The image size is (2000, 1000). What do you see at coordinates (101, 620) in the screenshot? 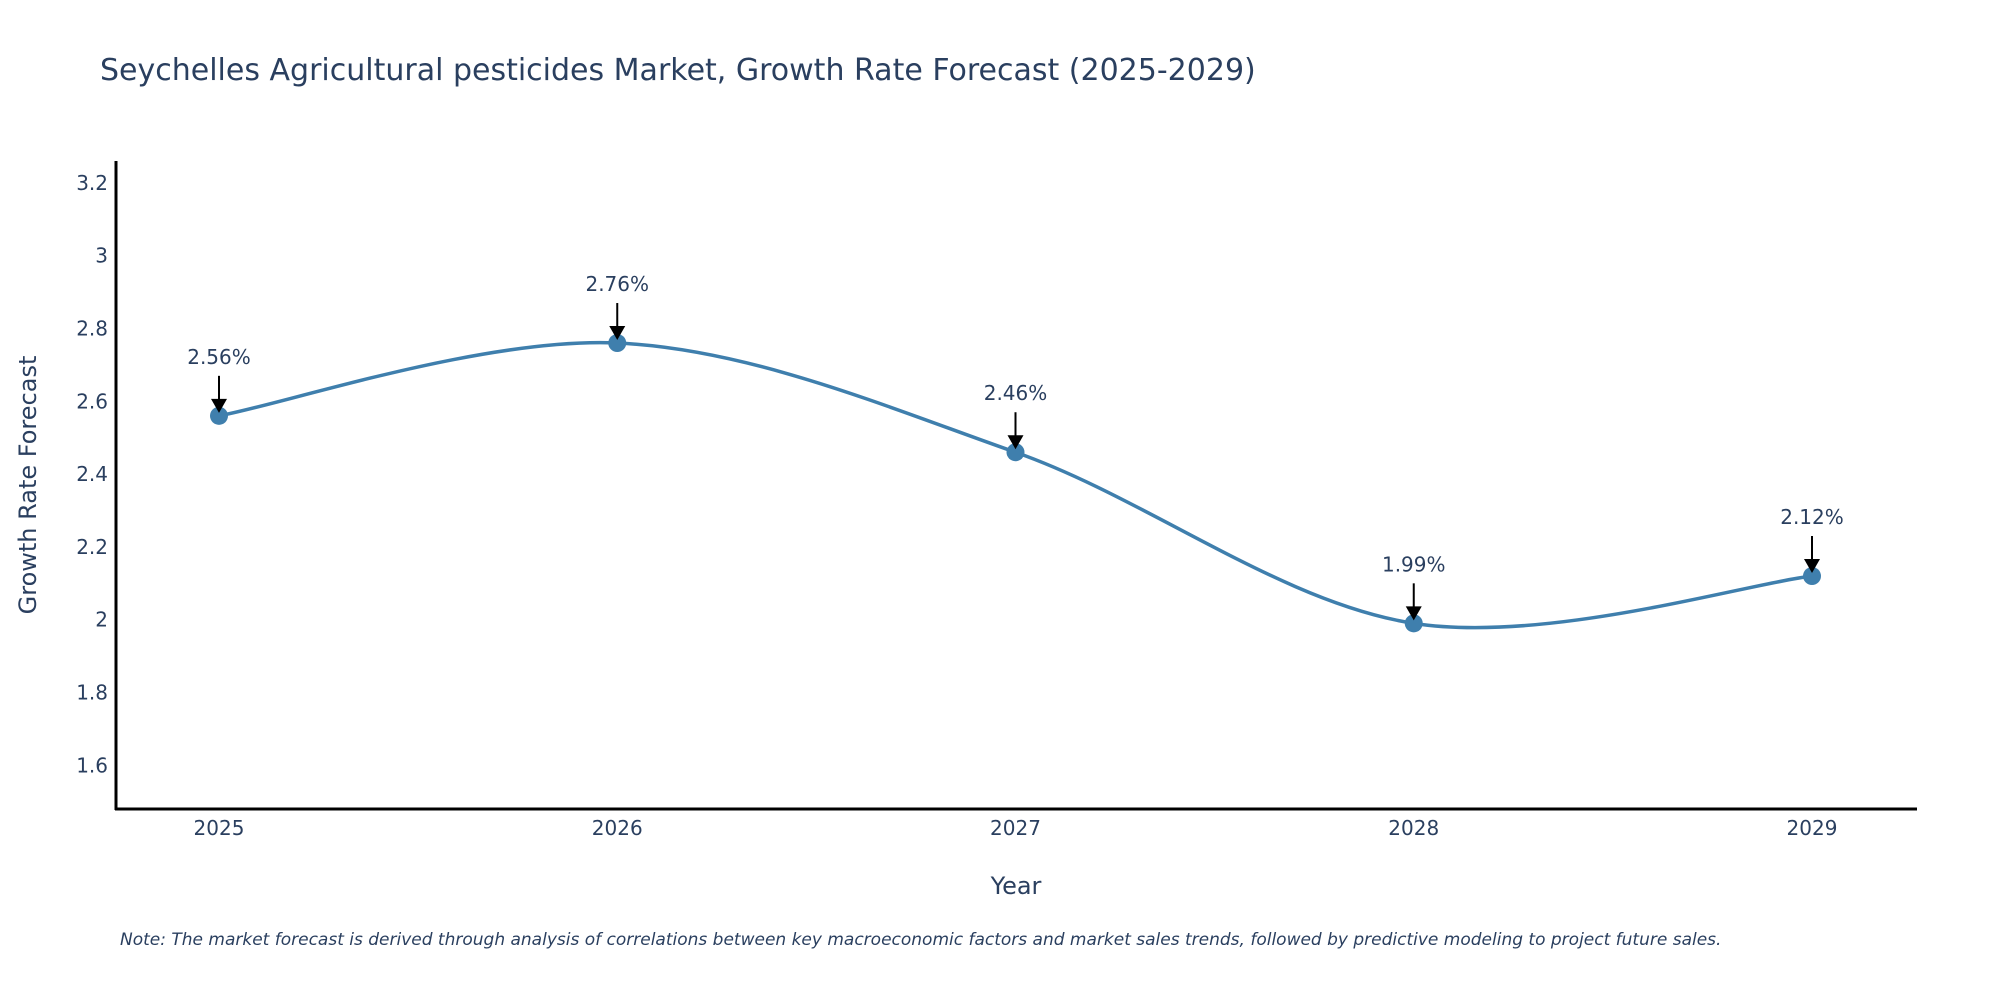
I see `y-tick-label: 2` at bounding box center [101, 620].